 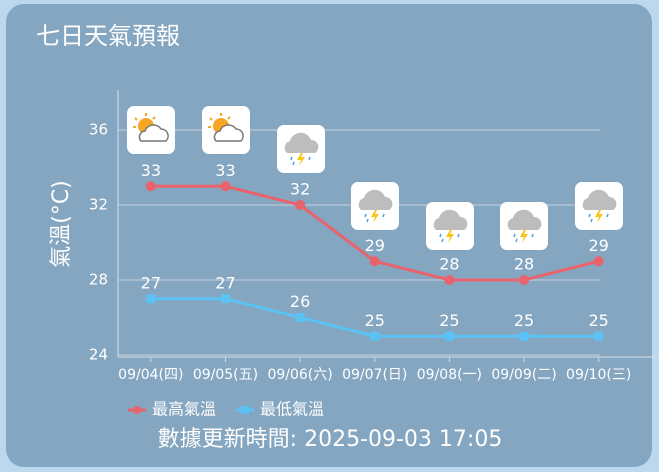 What do you see at coordinates (98, 355) in the screenshot?
I see `y-tick-label: 24` at bounding box center [98, 355].